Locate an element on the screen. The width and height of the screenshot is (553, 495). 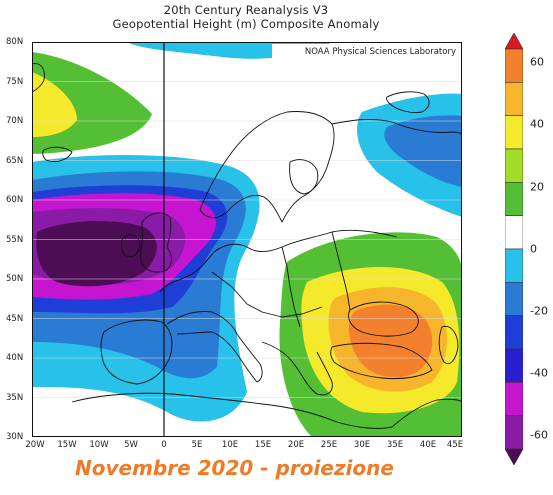
colorbar-label: -20 is located at coordinates (539, 311).